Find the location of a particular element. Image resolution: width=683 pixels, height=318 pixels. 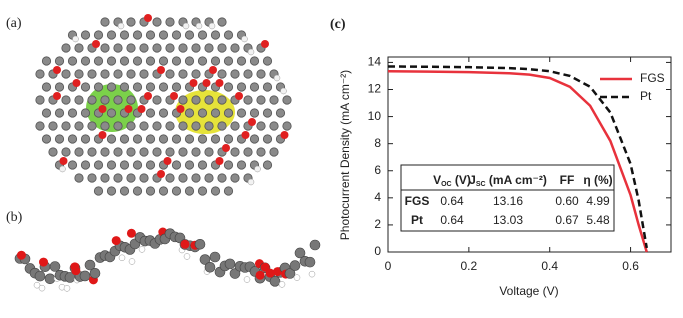

inset-table-frame is located at coordinates (507, 198).